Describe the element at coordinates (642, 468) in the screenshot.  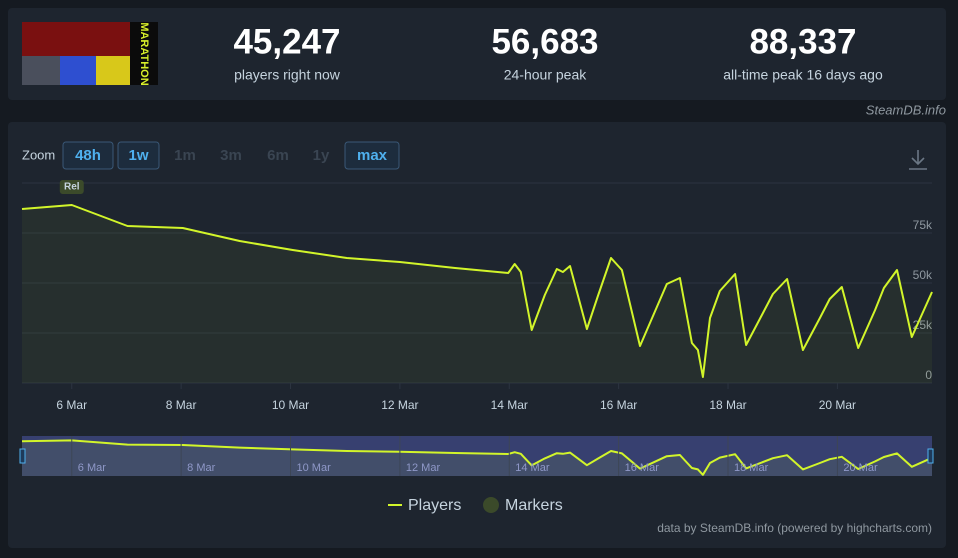
I see `navigator-tick-label: 16 Mar` at that location.